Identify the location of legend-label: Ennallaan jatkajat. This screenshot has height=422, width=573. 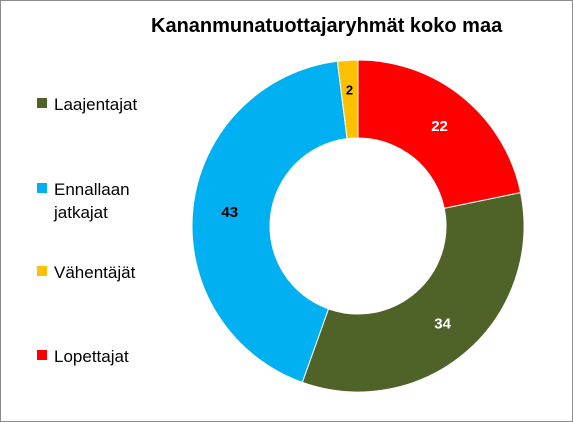
(92, 201).